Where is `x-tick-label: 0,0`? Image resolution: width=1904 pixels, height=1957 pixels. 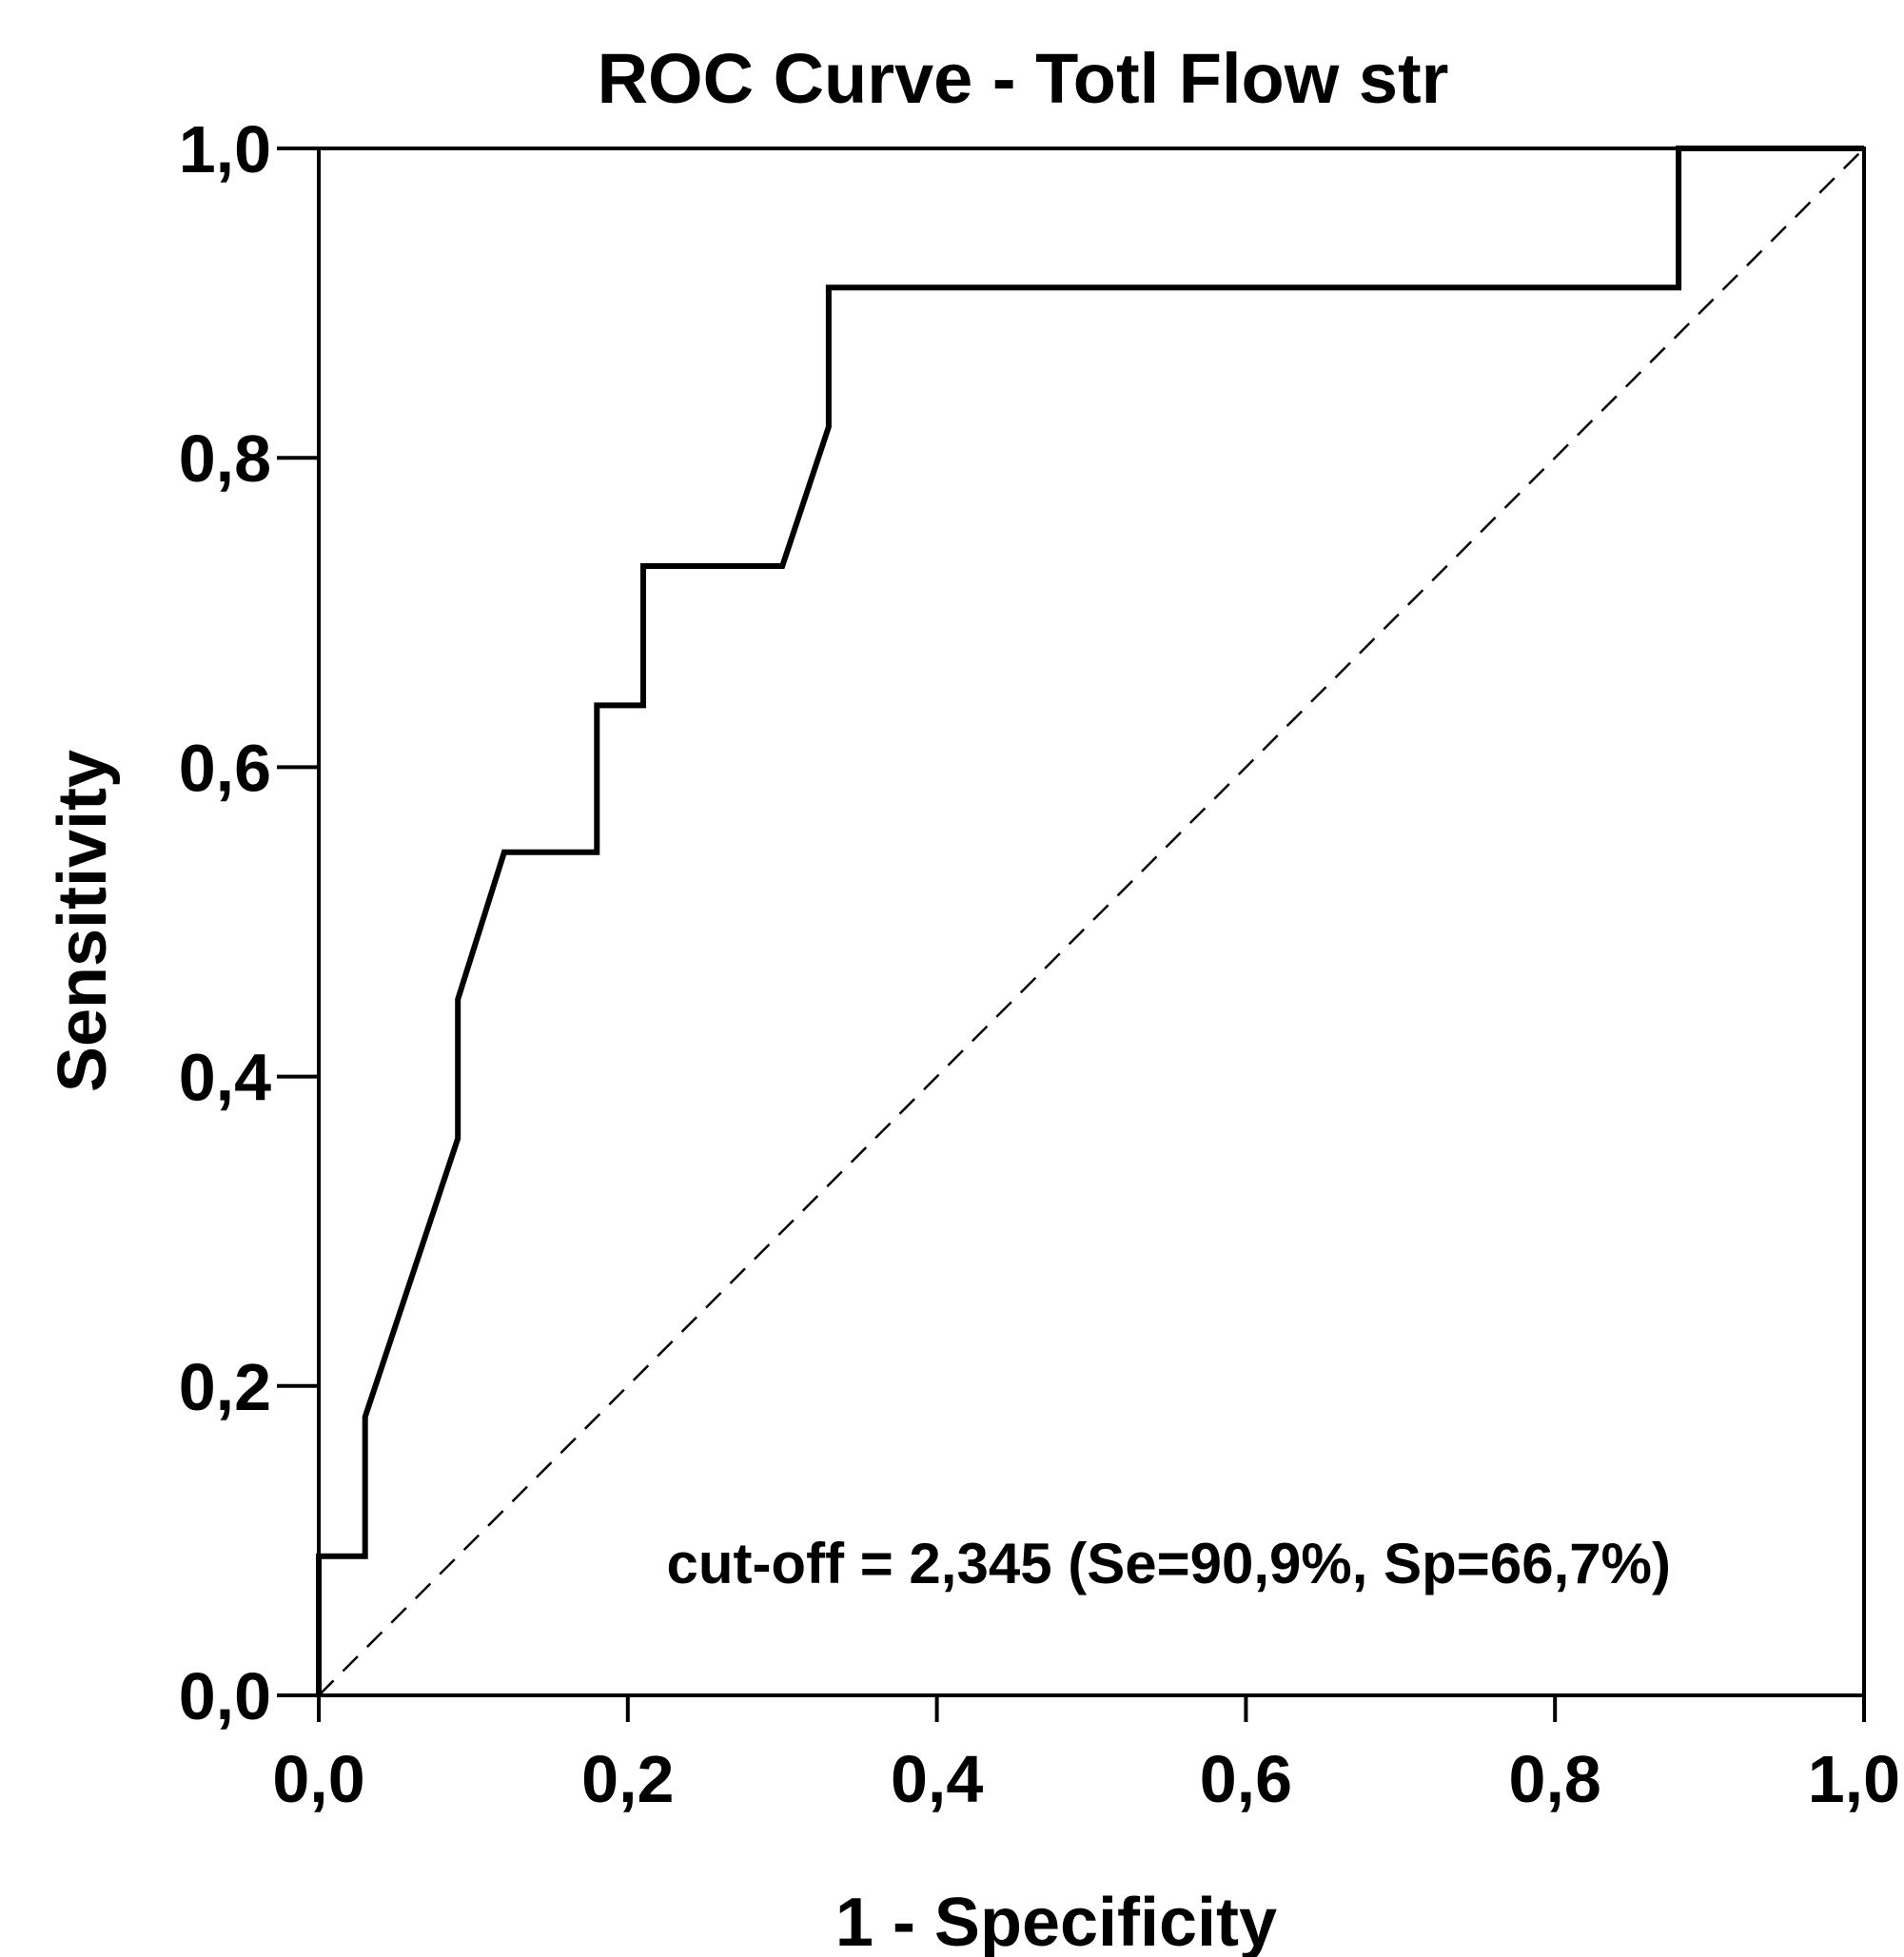 x-tick-label: 0,0 is located at coordinates (318, 1779).